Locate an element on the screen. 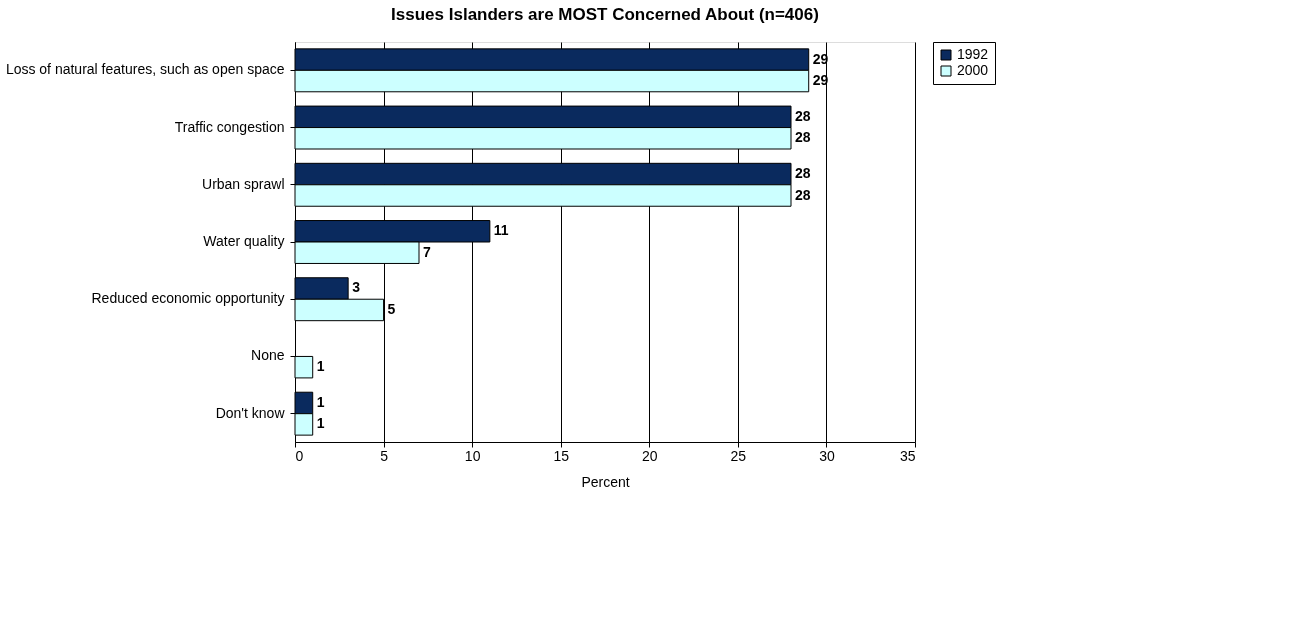 Image resolution: width=1293 pixels, height=624 pixels. y-tick-label: Urban sprawl is located at coordinates (243, 183).